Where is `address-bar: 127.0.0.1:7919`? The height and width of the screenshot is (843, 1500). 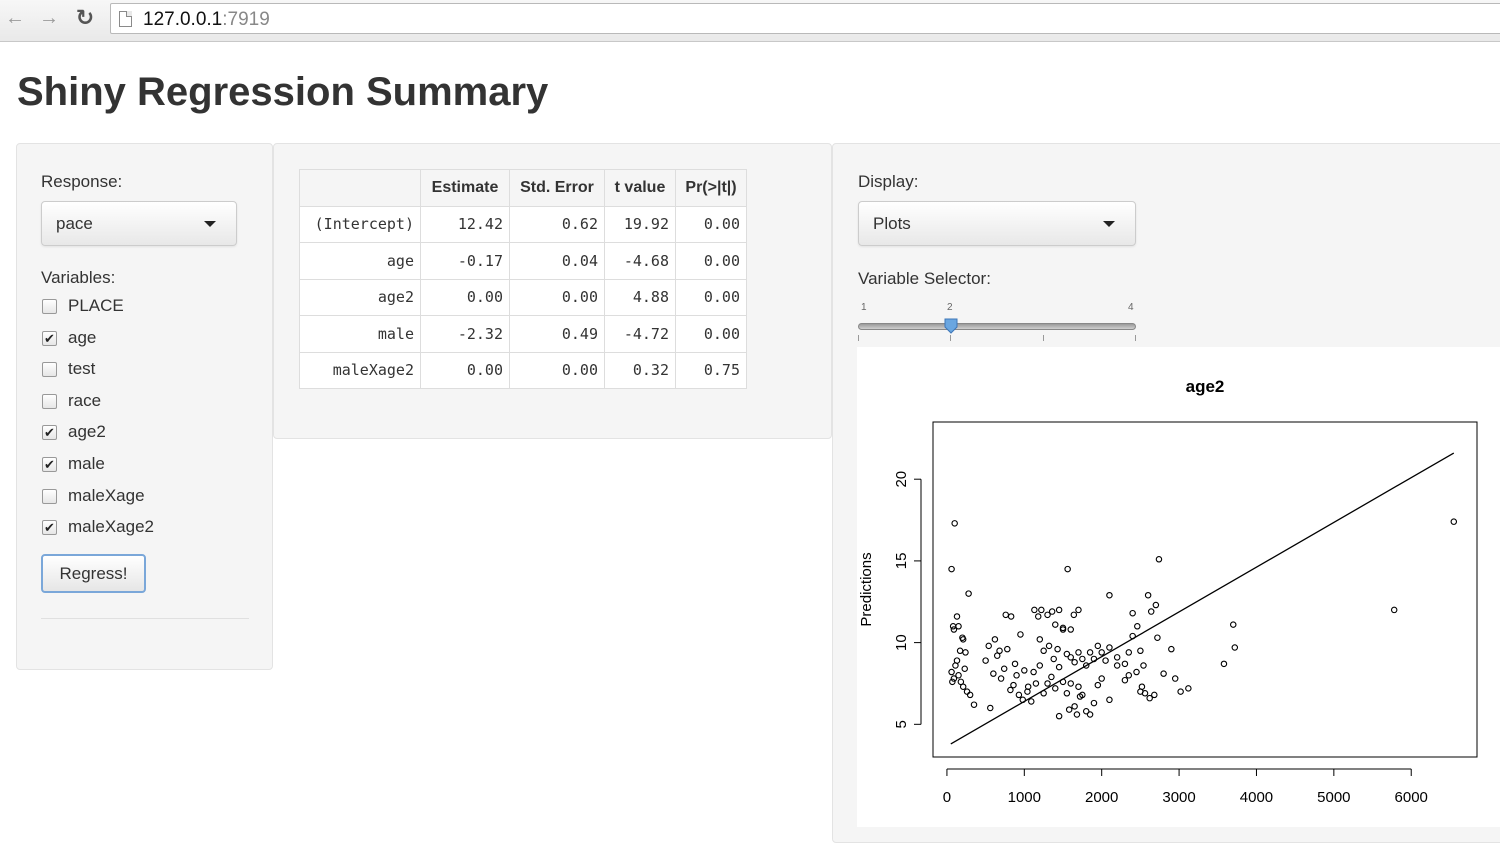 address-bar: 127.0.0.1:7919 is located at coordinates (805, 18).